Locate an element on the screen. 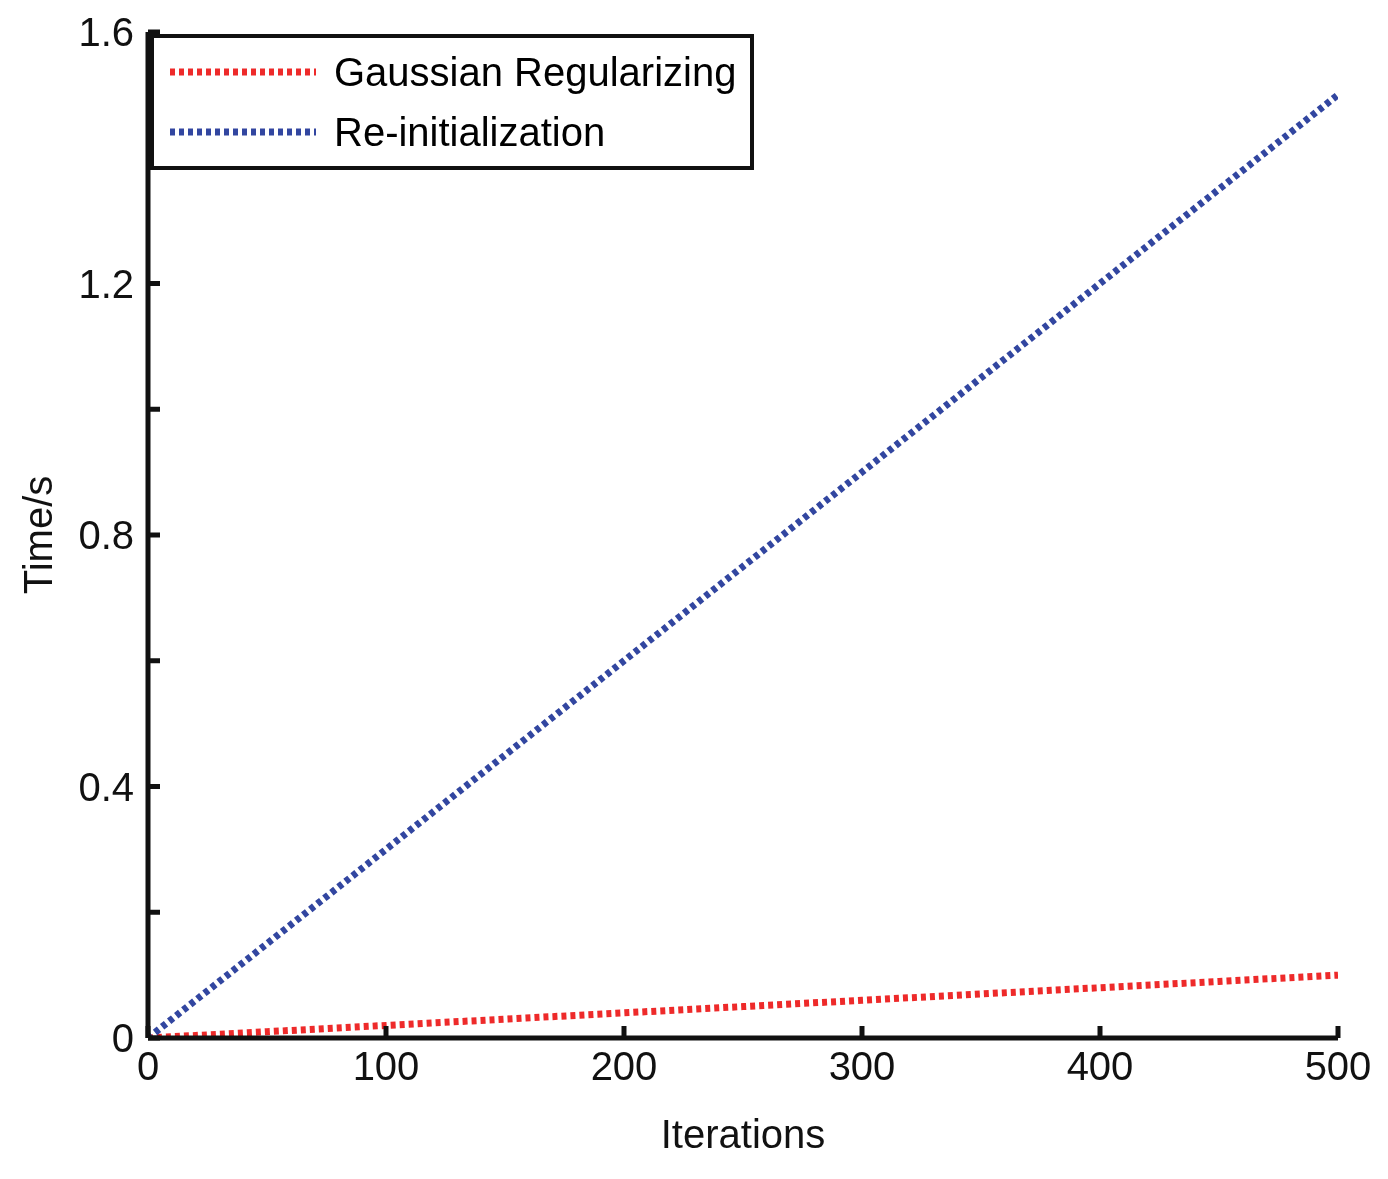 This screenshot has width=1388, height=1179. x-axis-title: Iterations is located at coordinates (743, 1134).